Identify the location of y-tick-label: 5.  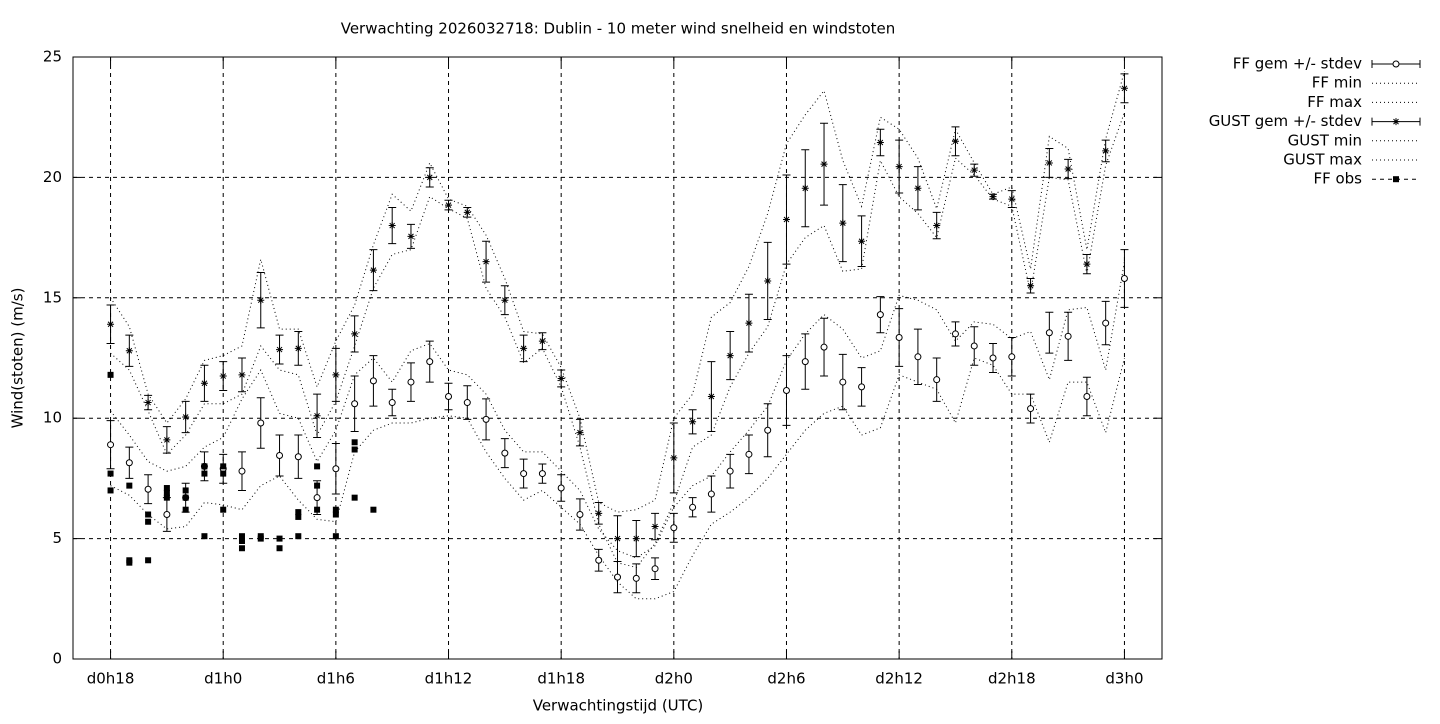
(57, 538).